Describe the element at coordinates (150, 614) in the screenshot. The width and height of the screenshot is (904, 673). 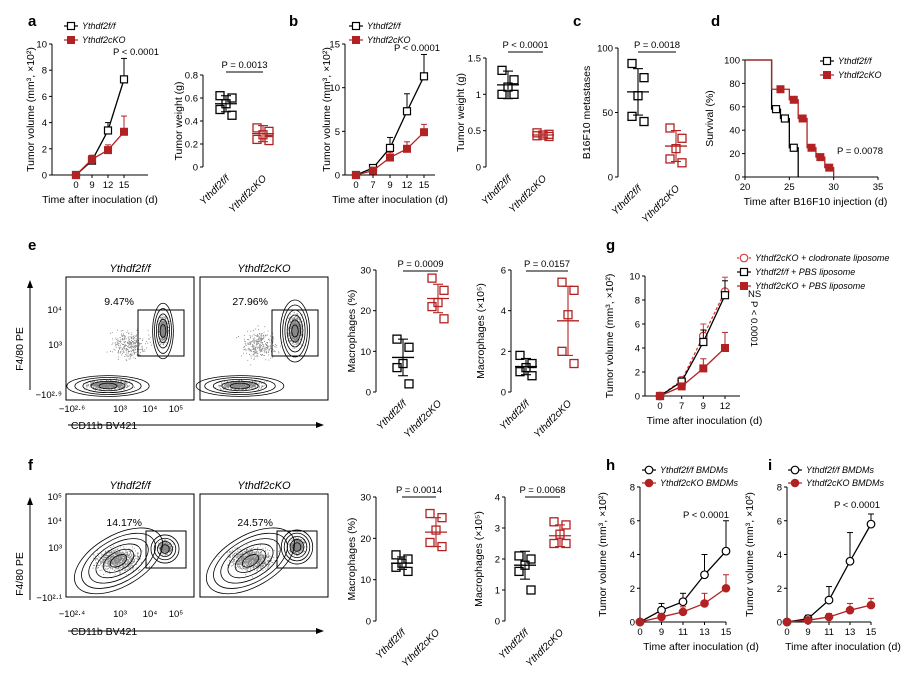
I see `flow-x-tick: 10⁴` at that location.